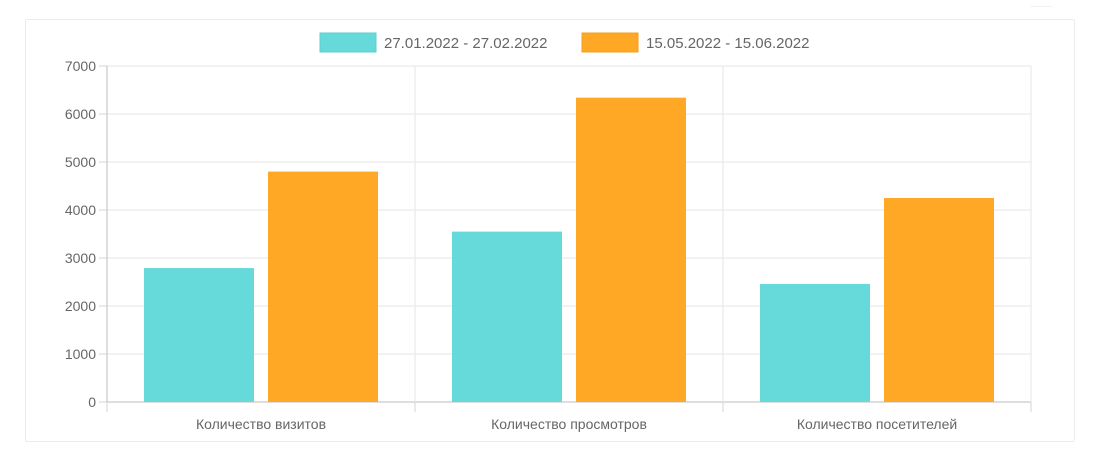  Describe the element at coordinates (80, 234) in the screenshot. I see `y-axis: 0 1000 2000 3000 4000 5000 6000 7000` at that location.